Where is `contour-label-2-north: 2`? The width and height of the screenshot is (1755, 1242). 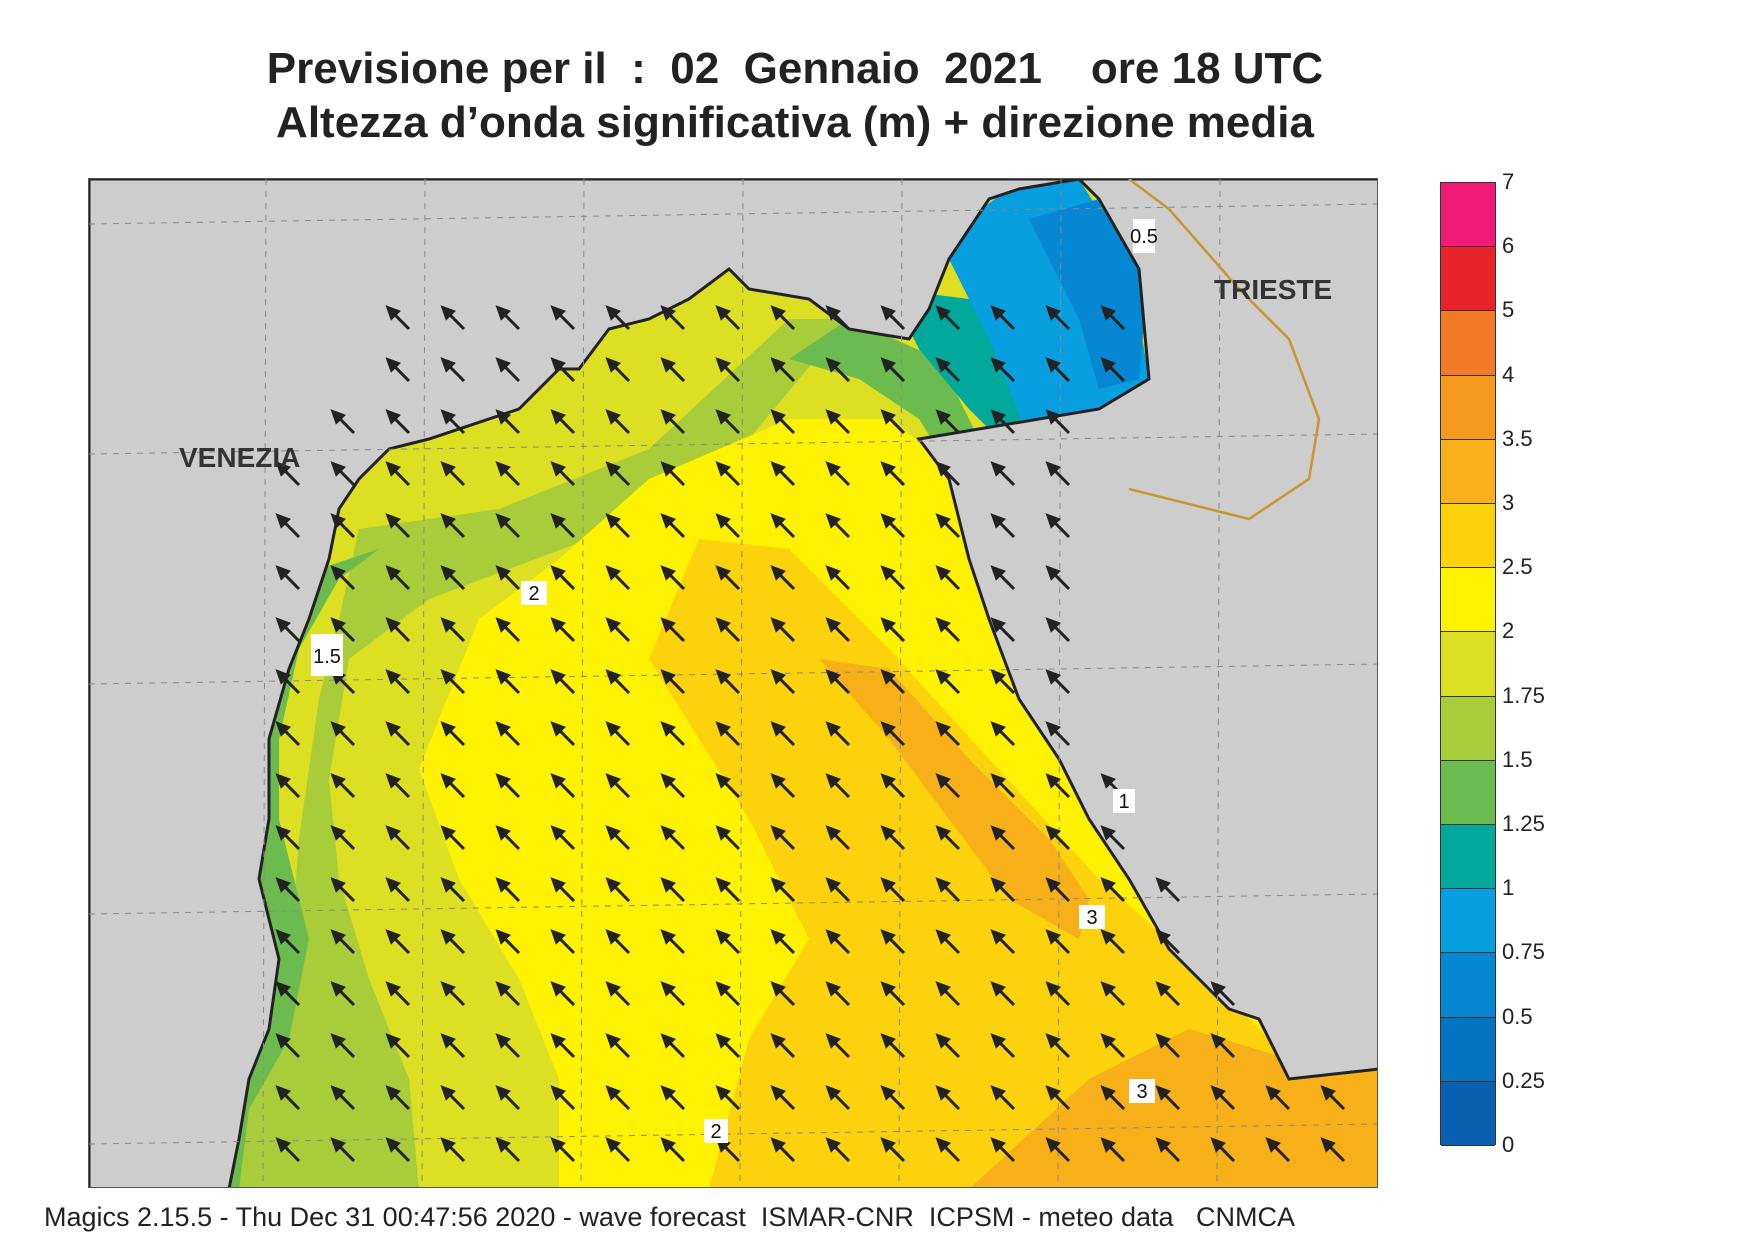
contour-label-2-north: 2 is located at coordinates (534, 593).